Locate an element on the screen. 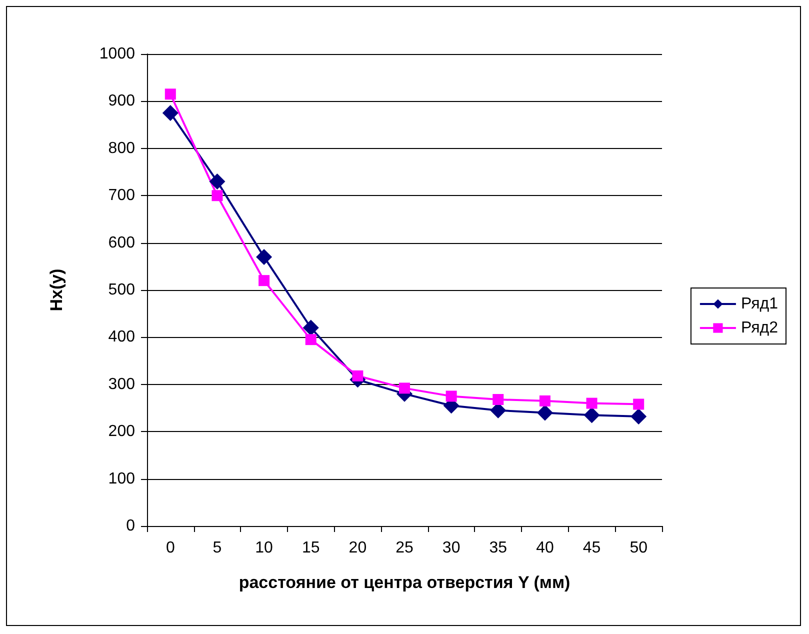 Image resolution: width=809 pixels, height=634 pixels. x-tick-label: 15 is located at coordinates (311, 548).